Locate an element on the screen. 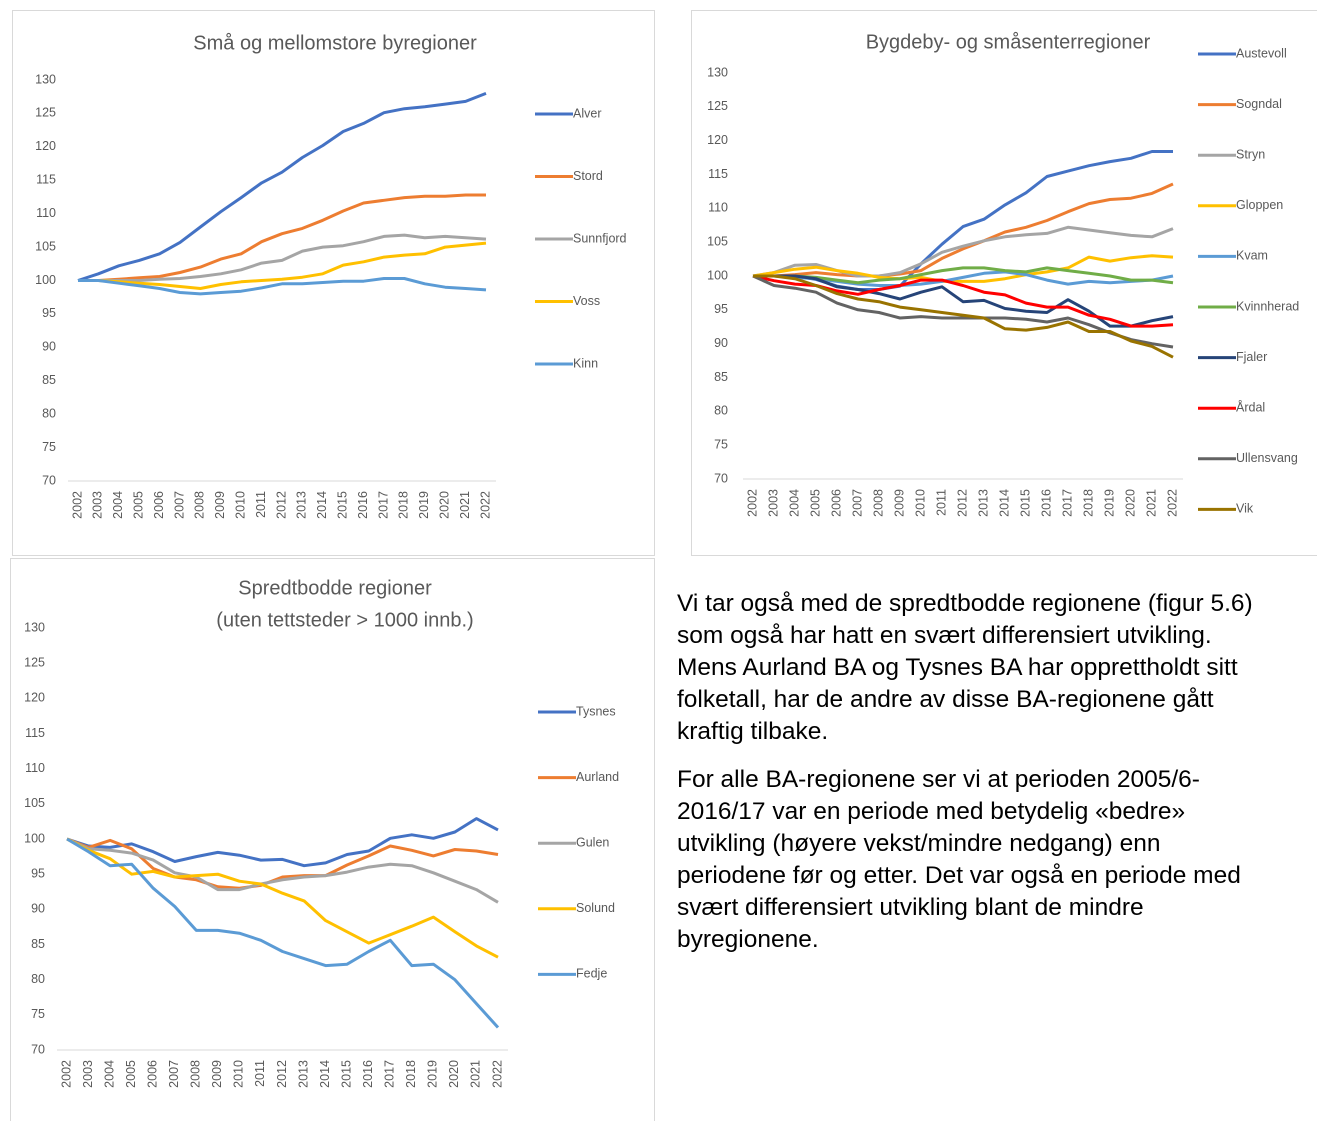 This screenshot has height=1121, width=1317. x-tick-label: 2008 is located at coordinates (878, 503).